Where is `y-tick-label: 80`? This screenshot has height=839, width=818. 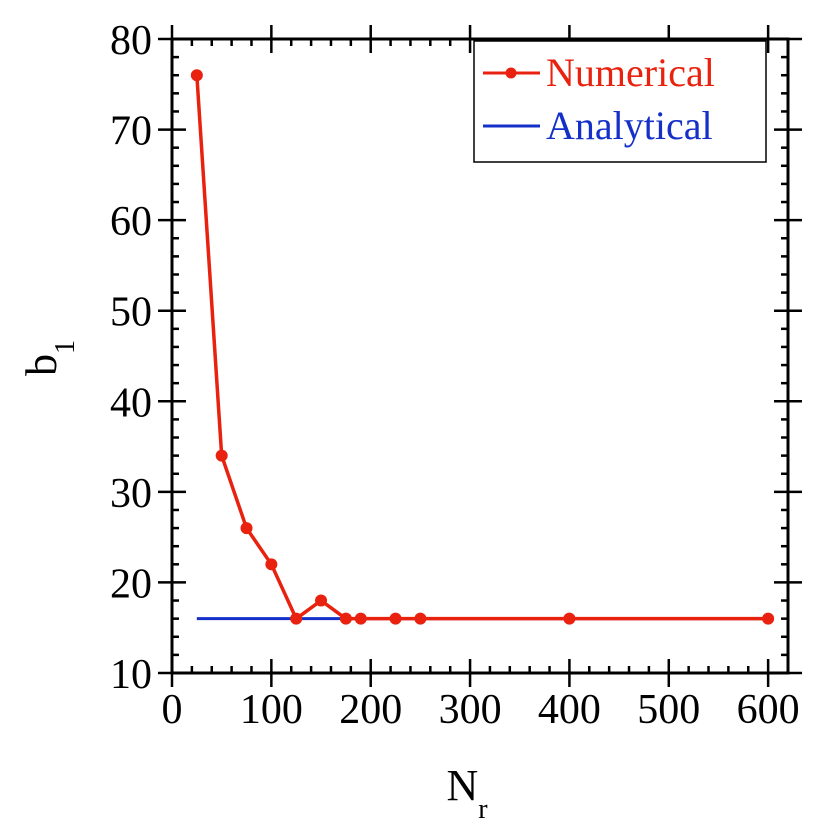 y-tick-label: 80 is located at coordinates (131, 41).